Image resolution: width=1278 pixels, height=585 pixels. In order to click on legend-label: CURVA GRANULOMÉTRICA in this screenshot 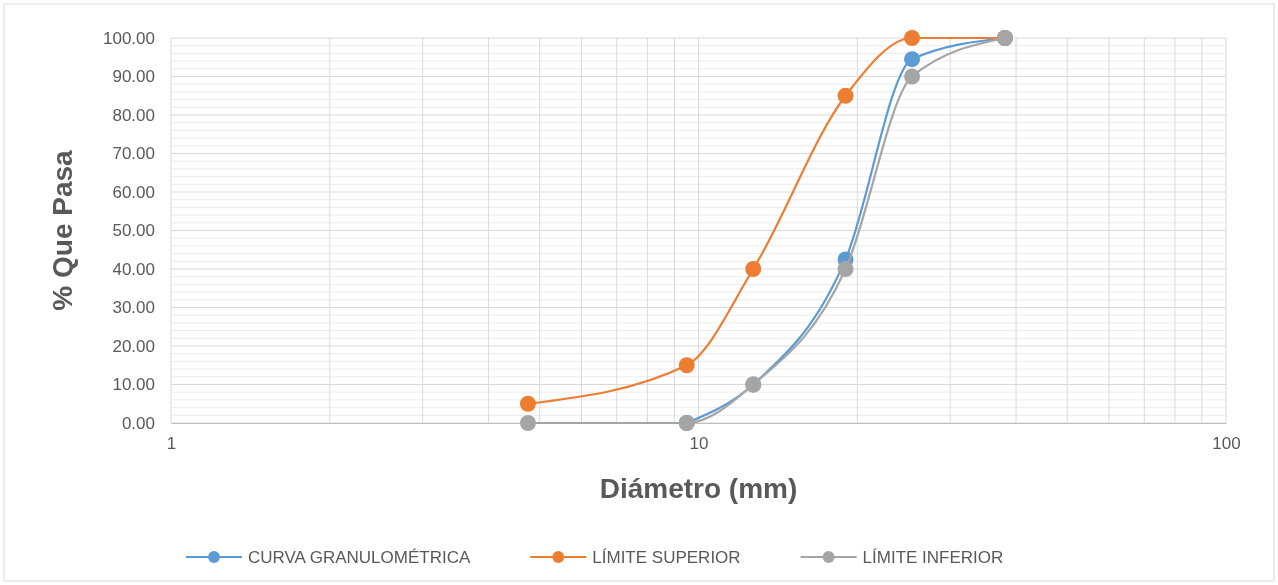, I will do `click(359, 557)`.